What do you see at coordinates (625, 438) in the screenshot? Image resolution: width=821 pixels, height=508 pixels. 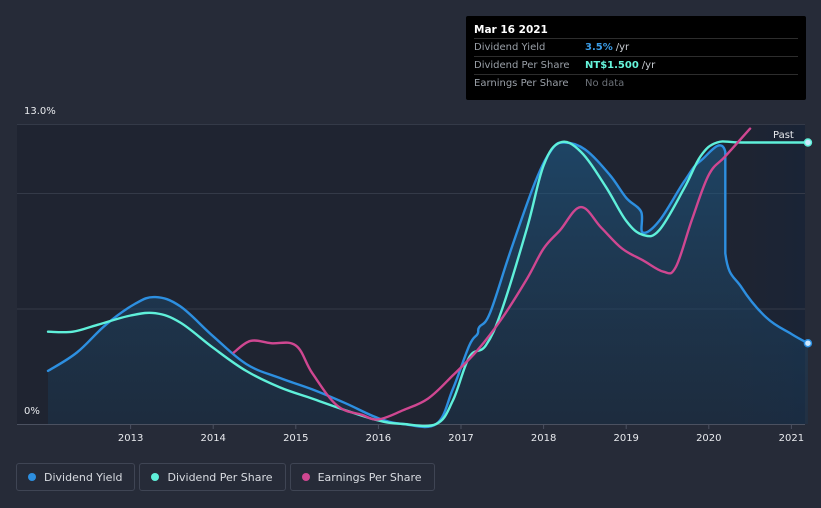 I see `x-tick-label: 2019` at bounding box center [625, 438].